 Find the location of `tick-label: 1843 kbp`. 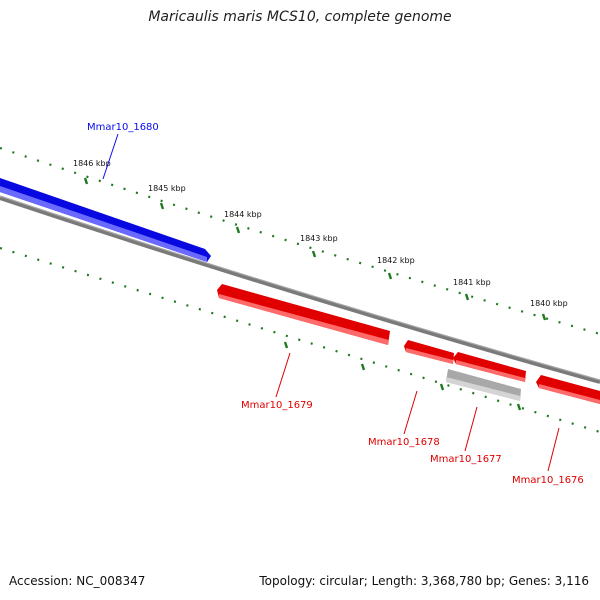

tick-label: 1843 kbp is located at coordinates (319, 238).